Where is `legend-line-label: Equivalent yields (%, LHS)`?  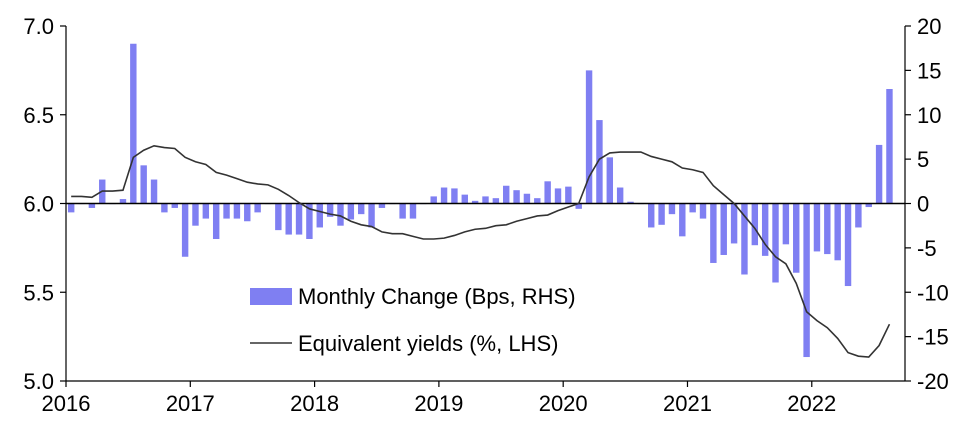 legend-line-label: Equivalent yields (%, LHS) is located at coordinates (428, 343).